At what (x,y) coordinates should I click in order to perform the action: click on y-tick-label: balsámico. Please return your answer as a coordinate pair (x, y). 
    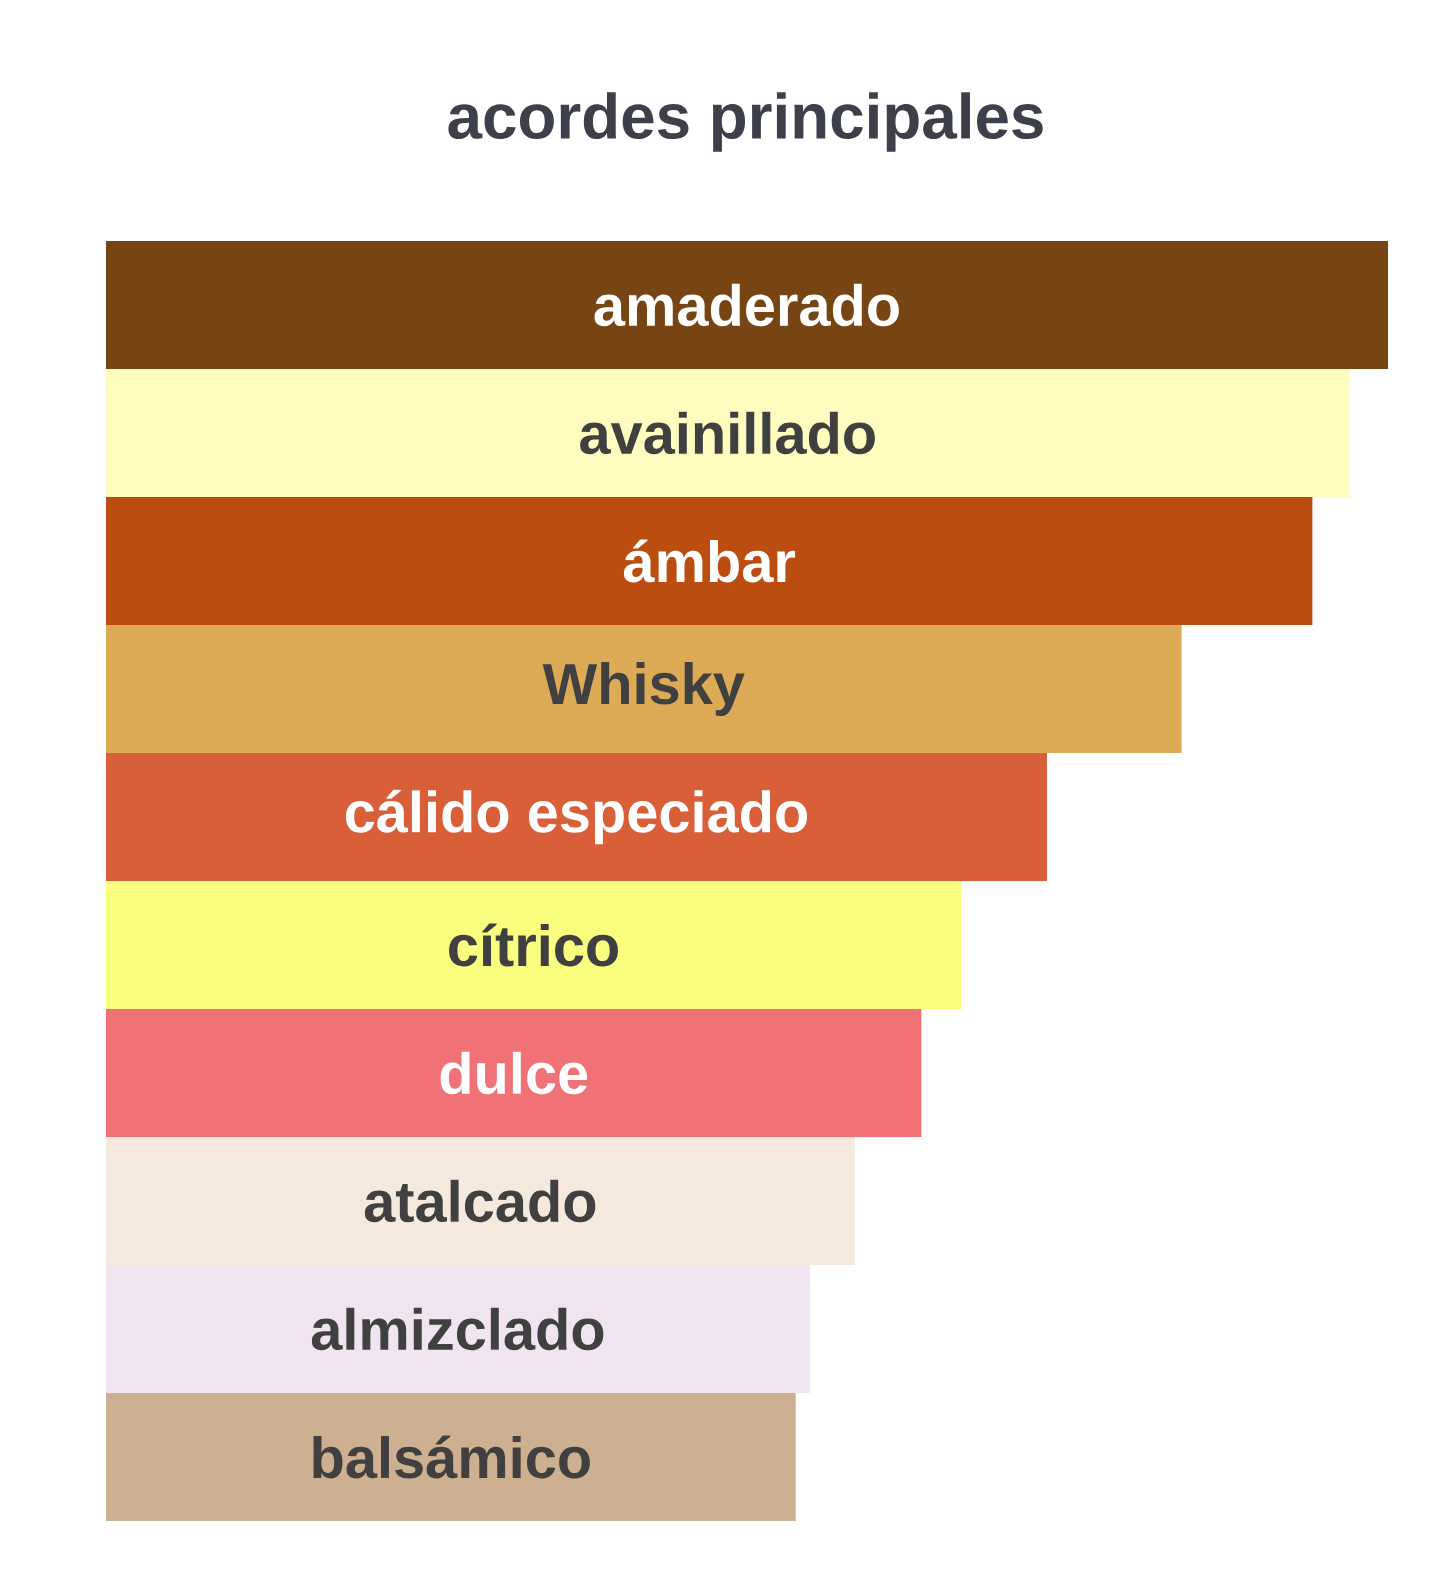
    Looking at the image, I should click on (451, 1457).